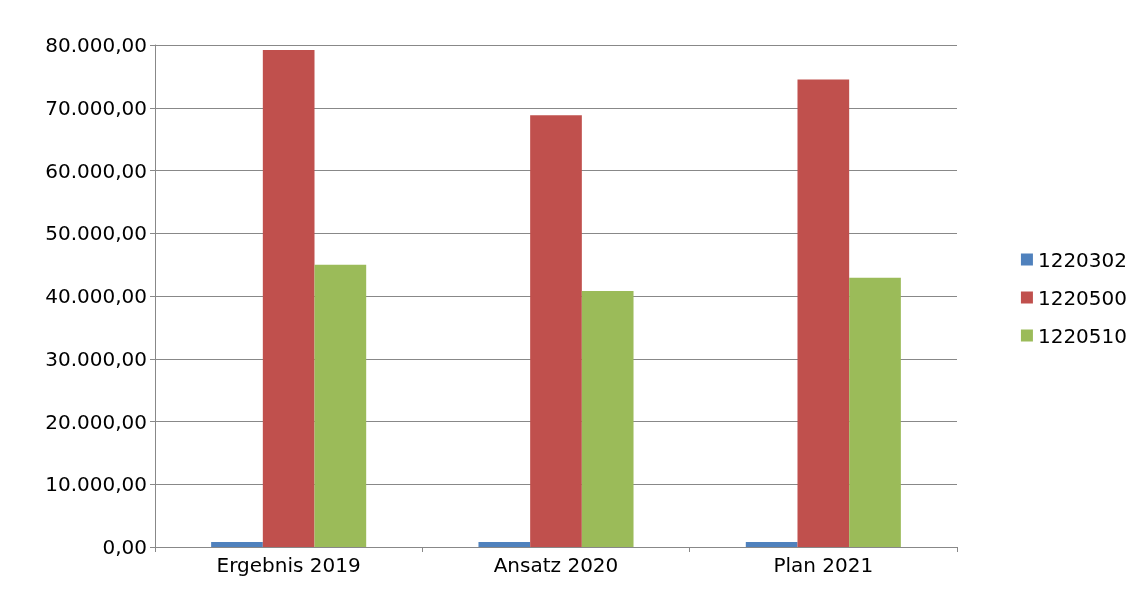 The height and width of the screenshot is (595, 1142). What do you see at coordinates (96, 233) in the screenshot?
I see `y-tick-label: 50.000,00` at bounding box center [96, 233].